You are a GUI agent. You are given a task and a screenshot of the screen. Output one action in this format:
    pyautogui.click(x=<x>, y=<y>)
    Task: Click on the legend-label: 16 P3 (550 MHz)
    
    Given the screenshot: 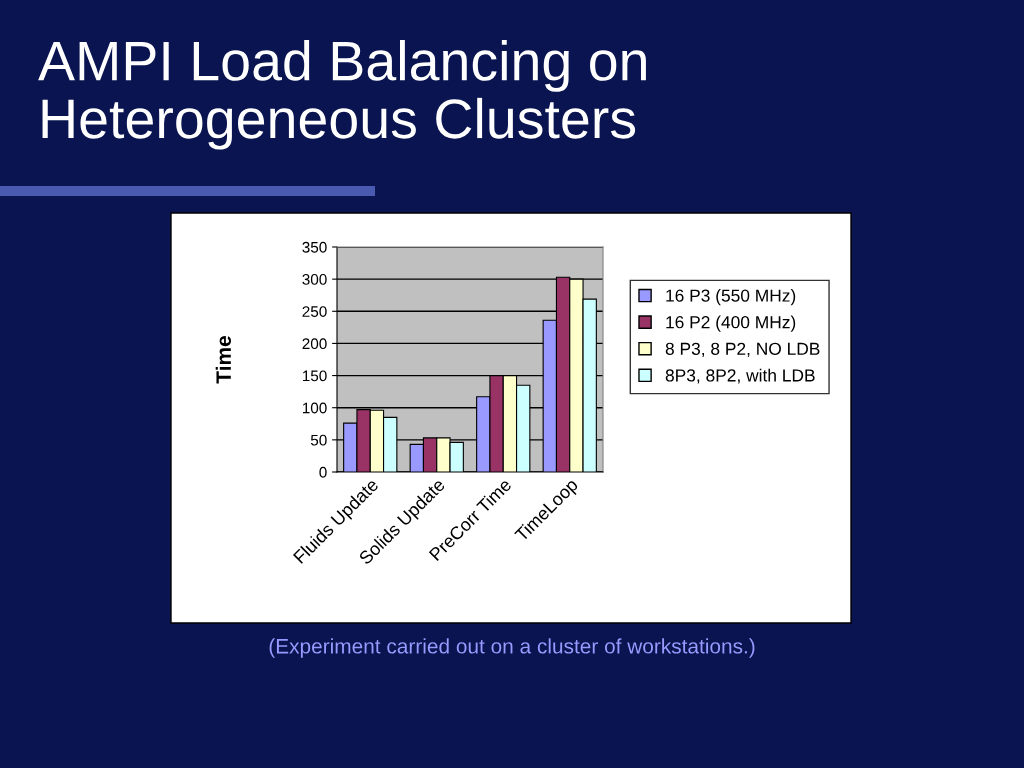 What is the action you would take?
    pyautogui.click(x=731, y=297)
    